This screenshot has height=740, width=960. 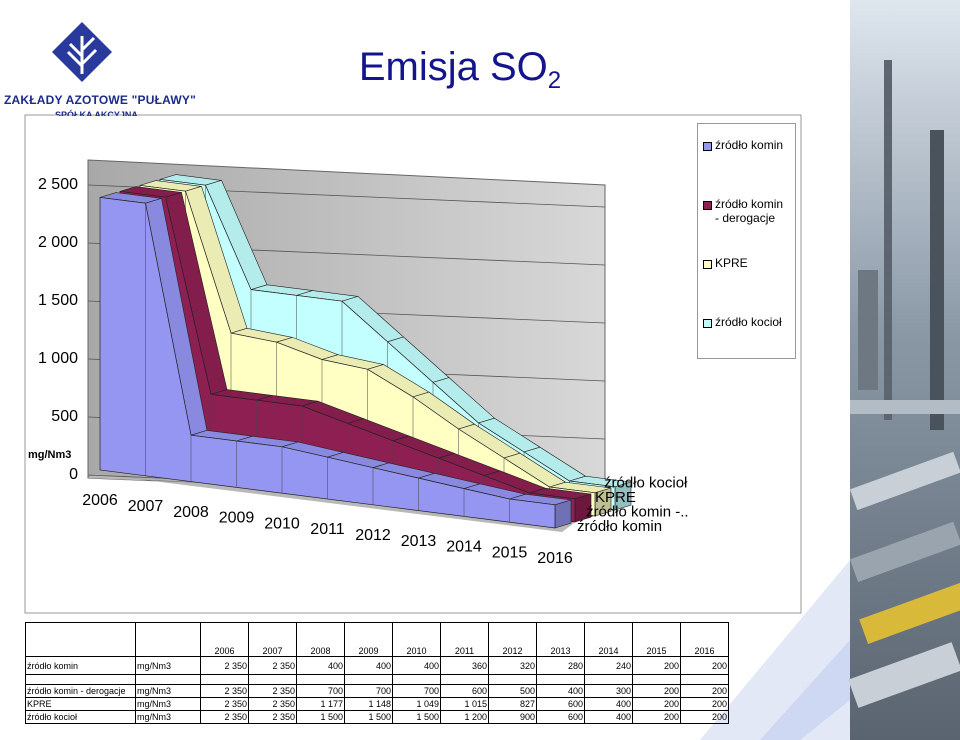 I want to click on table-value: 1 049, so click(x=416, y=704).